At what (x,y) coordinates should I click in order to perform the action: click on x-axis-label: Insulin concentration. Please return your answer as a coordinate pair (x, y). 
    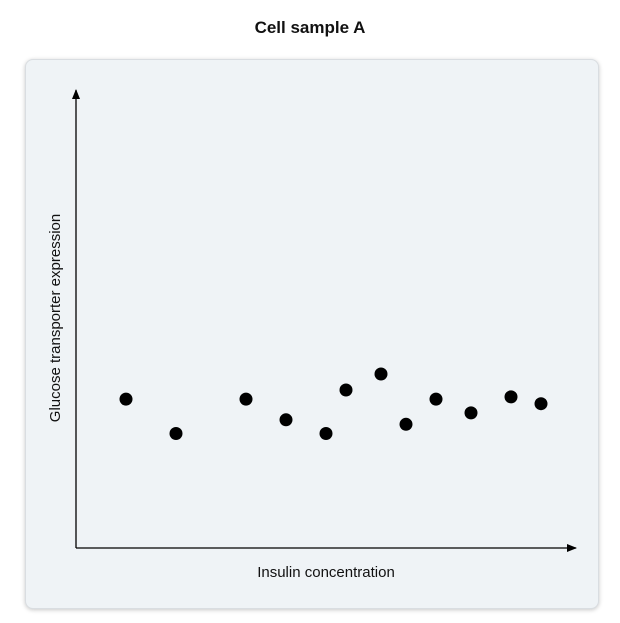
    Looking at the image, I should click on (326, 572).